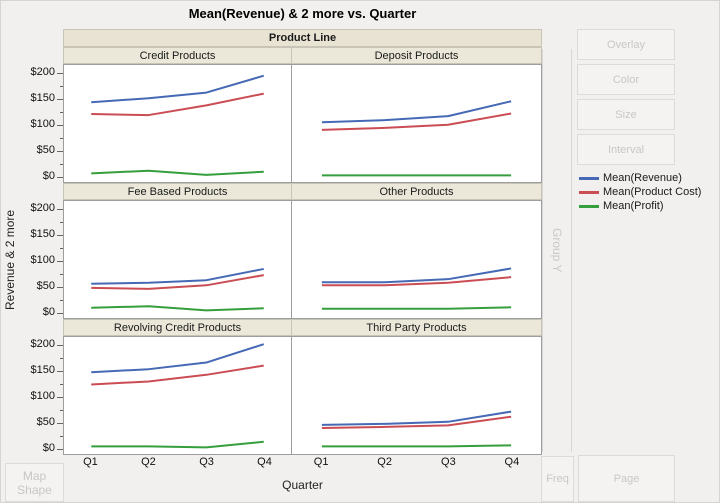 The height and width of the screenshot is (503, 720). I want to click on panel-header-revolving-credit-products: Revolving Credit Products, so click(177, 327).